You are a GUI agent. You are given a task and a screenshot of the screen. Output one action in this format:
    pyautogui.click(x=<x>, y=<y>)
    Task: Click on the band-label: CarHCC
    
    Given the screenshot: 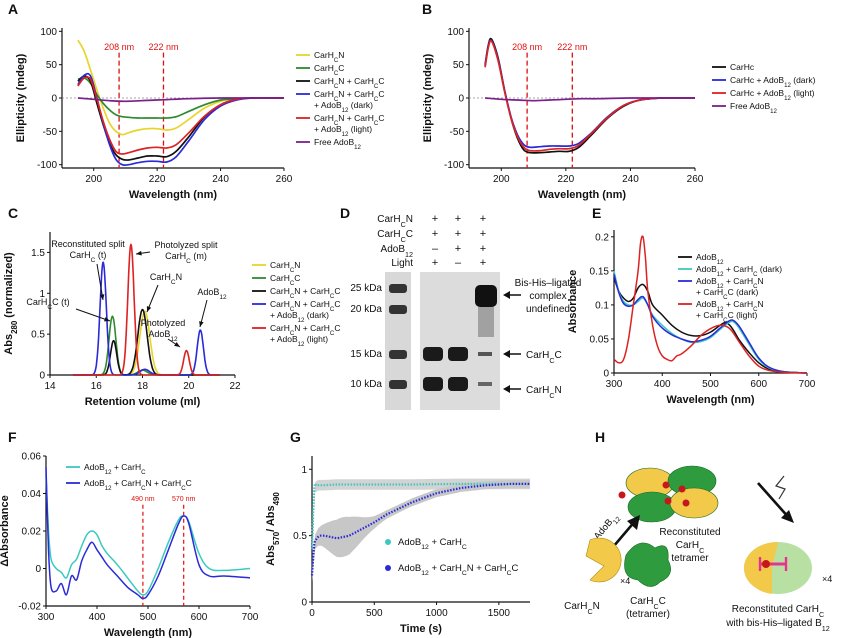 What is the action you would take?
    pyautogui.click(x=544, y=357)
    